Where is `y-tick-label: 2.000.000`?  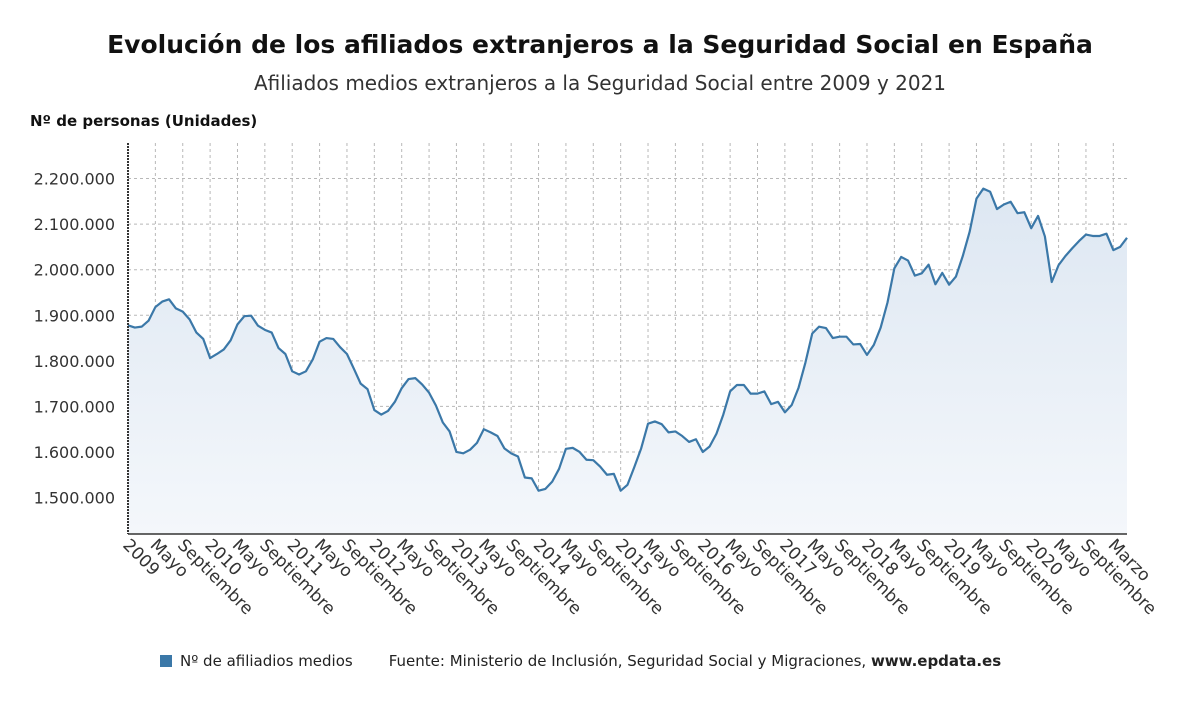 y-tick-label: 2.000.000 is located at coordinates (74, 270).